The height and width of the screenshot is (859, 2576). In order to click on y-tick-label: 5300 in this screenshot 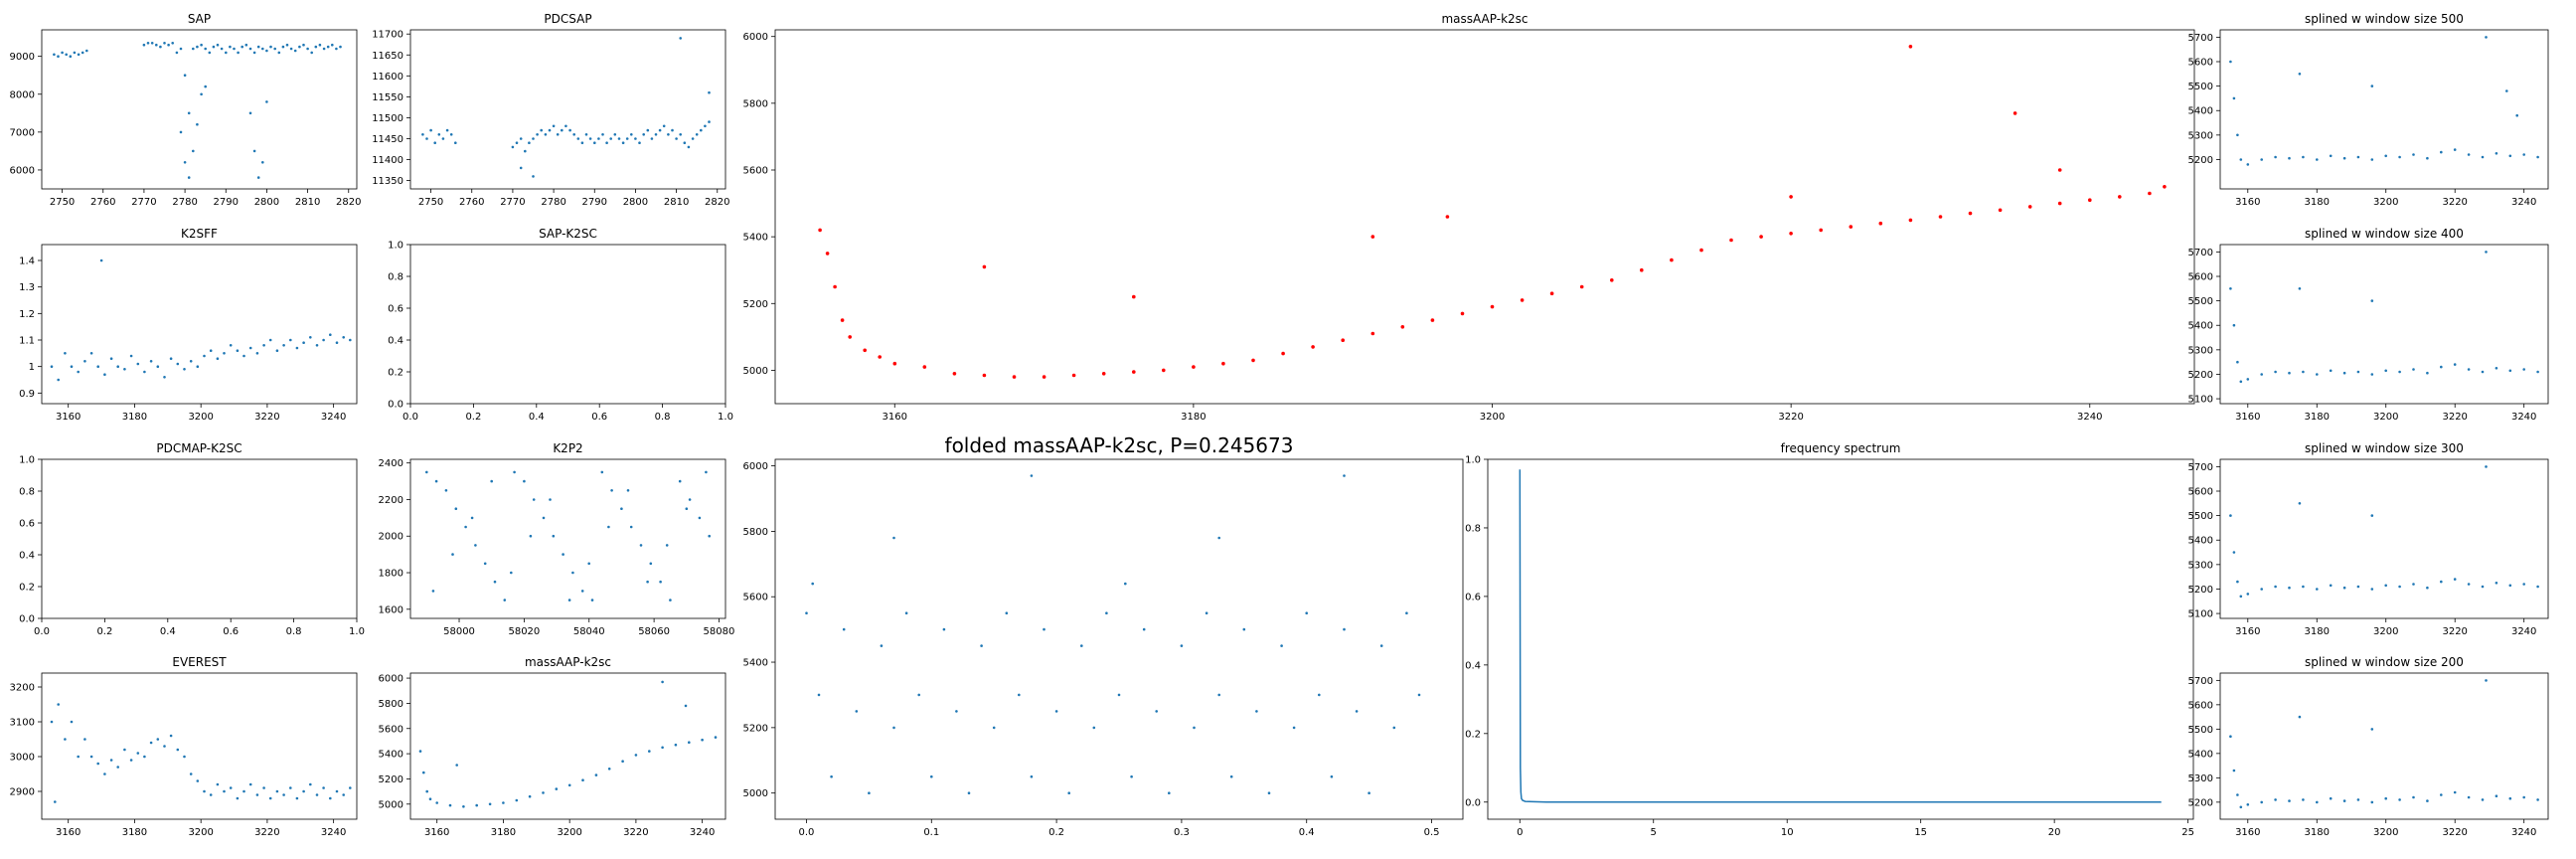, I will do `click(2200, 350)`.